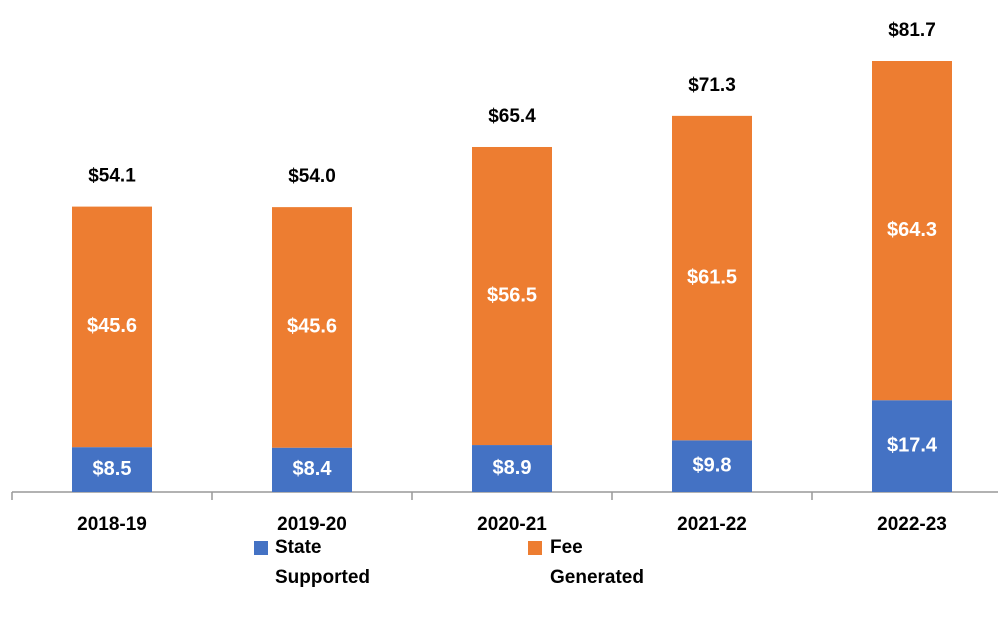 This screenshot has width=998, height=617. I want to click on total-label: $71.3, so click(712, 85).